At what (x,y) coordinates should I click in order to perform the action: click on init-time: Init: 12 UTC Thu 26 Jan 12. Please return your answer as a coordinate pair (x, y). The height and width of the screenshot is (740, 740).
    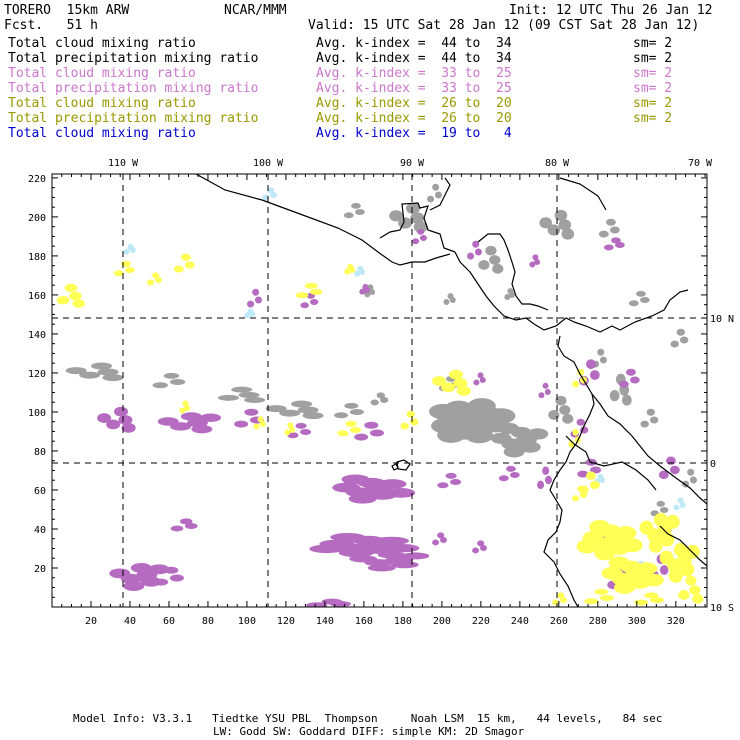
    Looking at the image, I should click on (611, 10).